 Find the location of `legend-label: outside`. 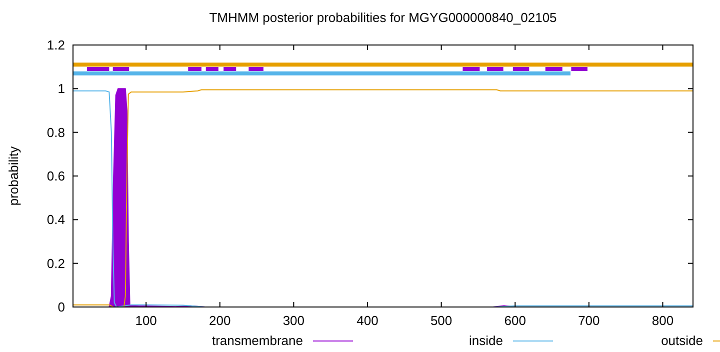

legend-label: outside is located at coordinates (682, 340).